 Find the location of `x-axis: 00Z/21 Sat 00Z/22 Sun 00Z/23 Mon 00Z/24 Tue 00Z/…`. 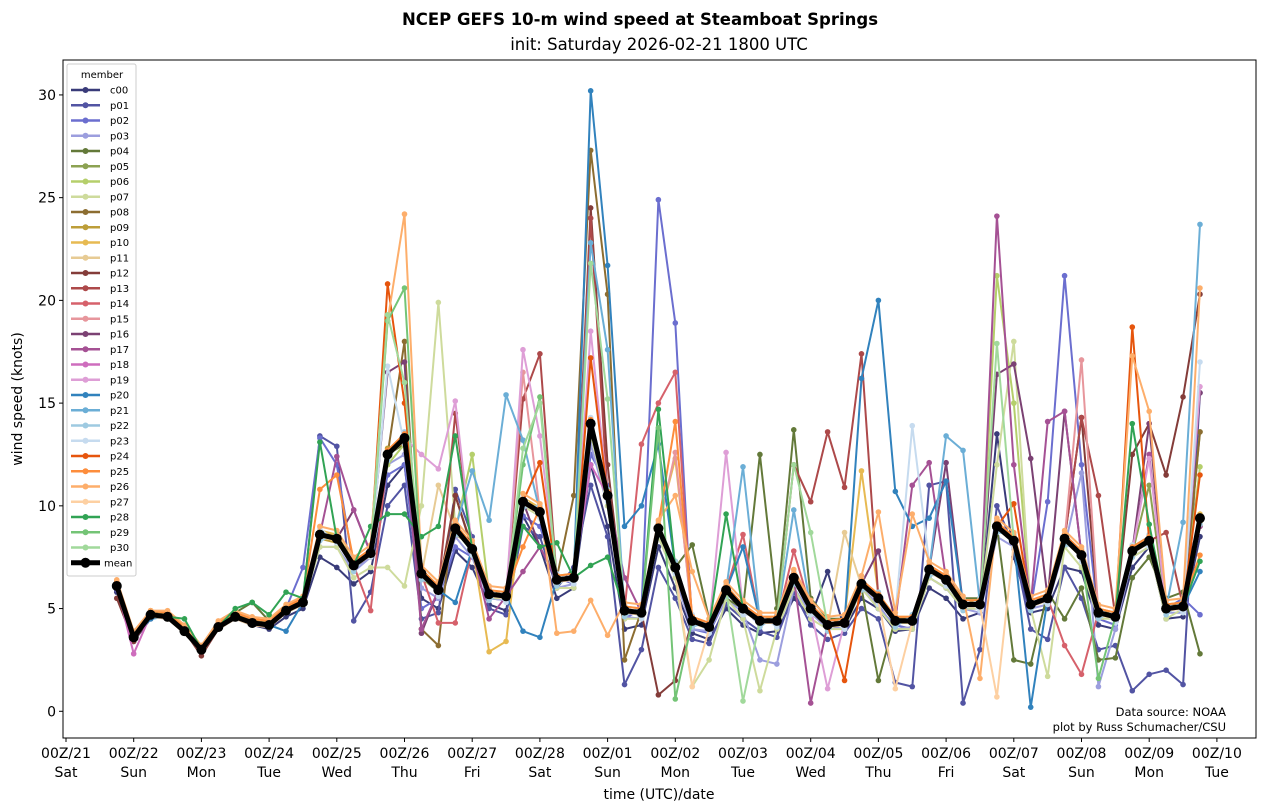

x-axis: 00Z/21 Sat 00Z/22 Sun 00Z/23 Mon 00Z/24 Tue 00Z/… is located at coordinates (641, 759).